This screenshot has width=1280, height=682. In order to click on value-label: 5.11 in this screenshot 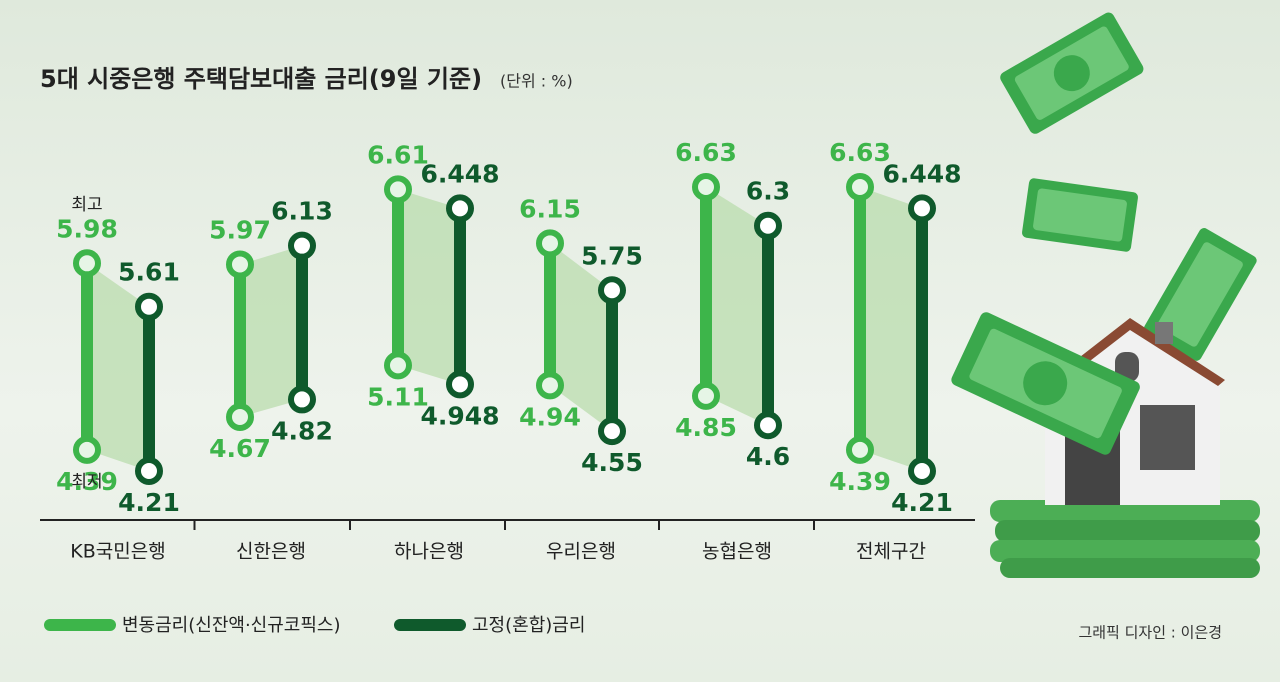, I will do `click(398, 396)`.